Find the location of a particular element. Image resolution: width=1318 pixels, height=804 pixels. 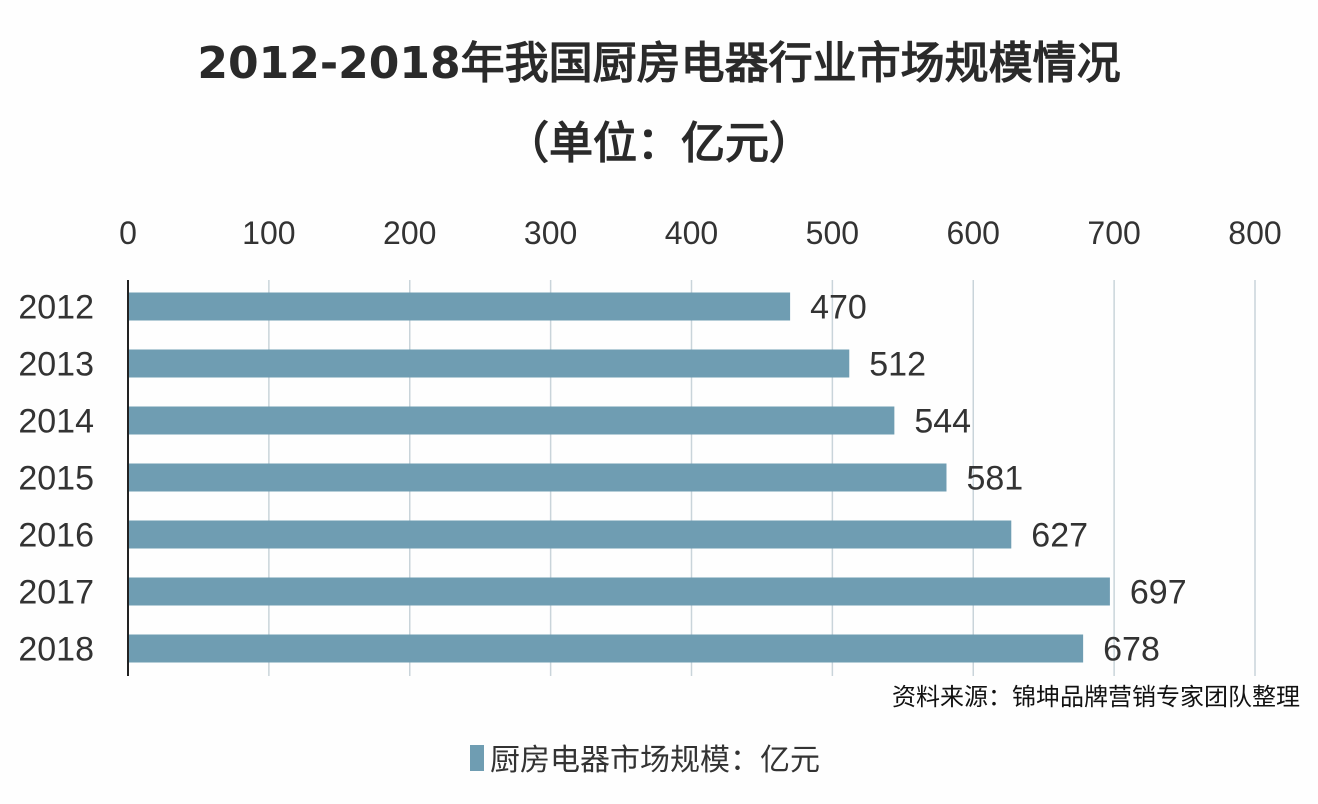

x-tick-label: 400 is located at coordinates (691, 233).